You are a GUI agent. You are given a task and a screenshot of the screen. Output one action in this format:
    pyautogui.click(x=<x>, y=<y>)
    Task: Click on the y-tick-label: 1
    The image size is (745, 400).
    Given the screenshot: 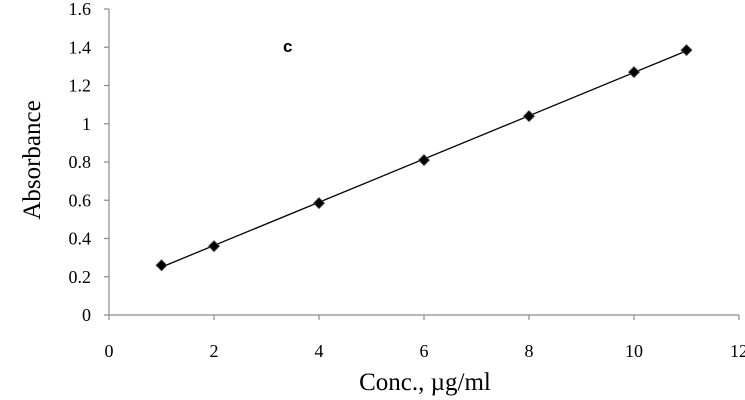 What is the action you would take?
    pyautogui.click(x=86, y=124)
    